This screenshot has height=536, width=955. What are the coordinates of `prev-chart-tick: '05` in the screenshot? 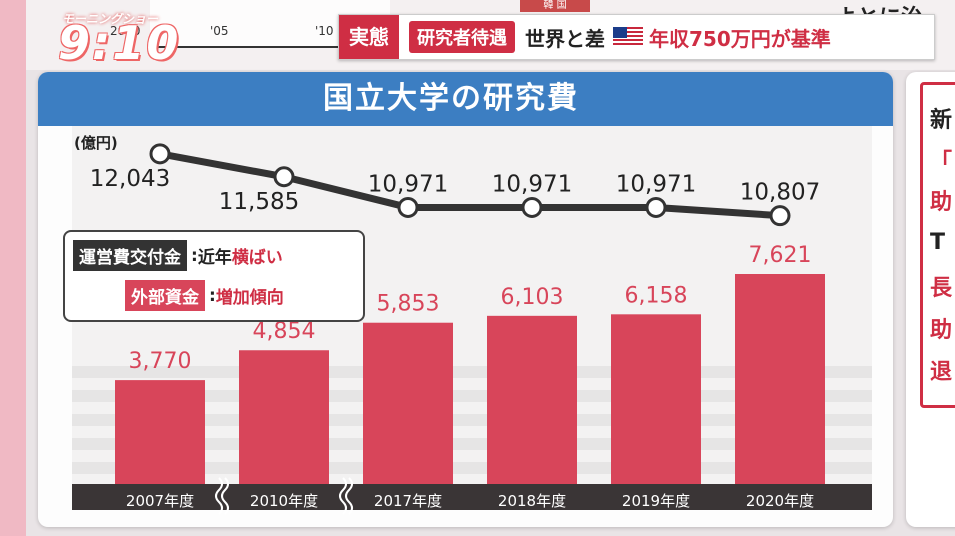 It's located at (219, 31).